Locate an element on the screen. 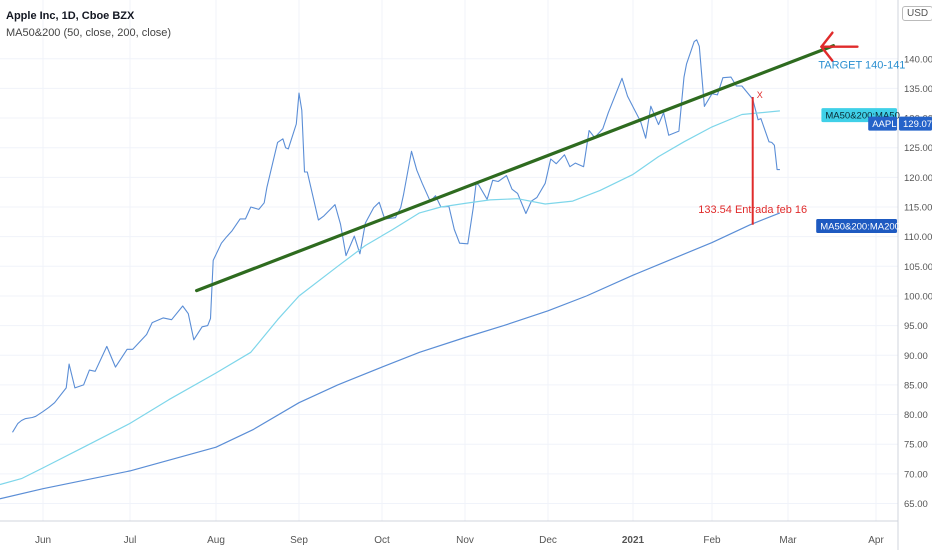 This screenshot has width=932, height=555. y-tick-label: 70.00 is located at coordinates (916, 474).